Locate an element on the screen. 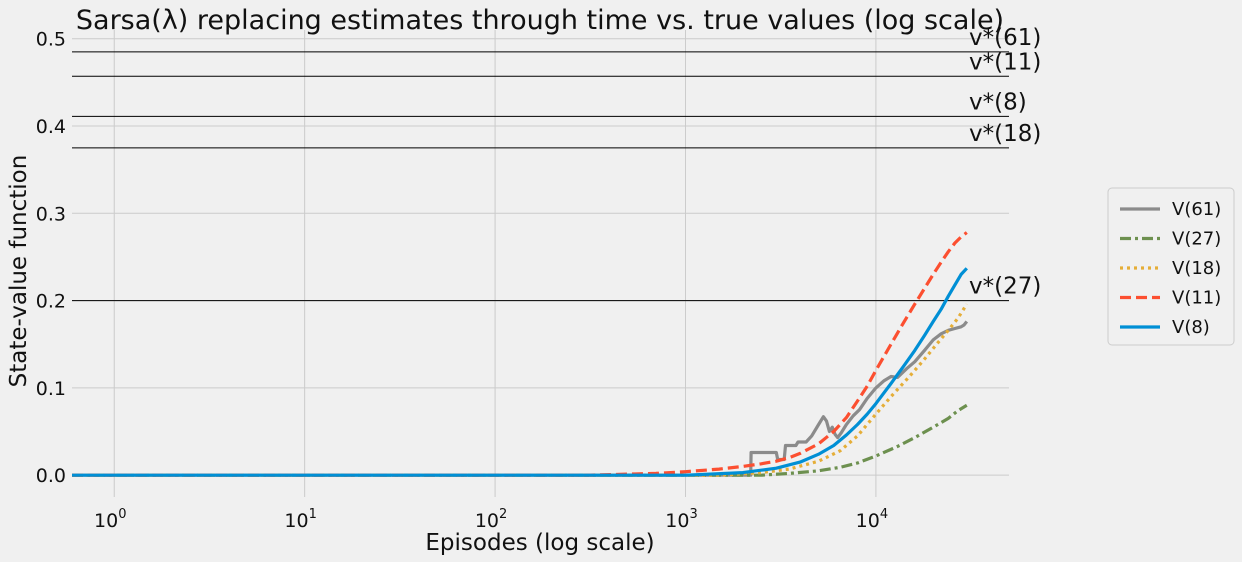 This screenshot has height=562, width=1242. x-tick-label: 10⁰ is located at coordinates (110, 519).